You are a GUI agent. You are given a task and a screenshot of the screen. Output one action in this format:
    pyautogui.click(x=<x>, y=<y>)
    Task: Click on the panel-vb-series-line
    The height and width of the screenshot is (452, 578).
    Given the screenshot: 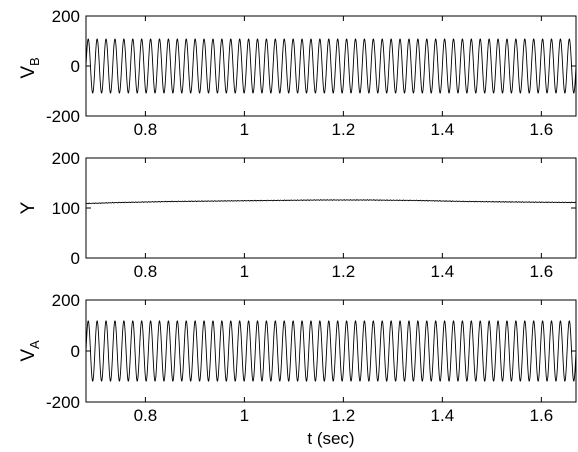 What is the action you would take?
    pyautogui.click(x=331, y=66)
    